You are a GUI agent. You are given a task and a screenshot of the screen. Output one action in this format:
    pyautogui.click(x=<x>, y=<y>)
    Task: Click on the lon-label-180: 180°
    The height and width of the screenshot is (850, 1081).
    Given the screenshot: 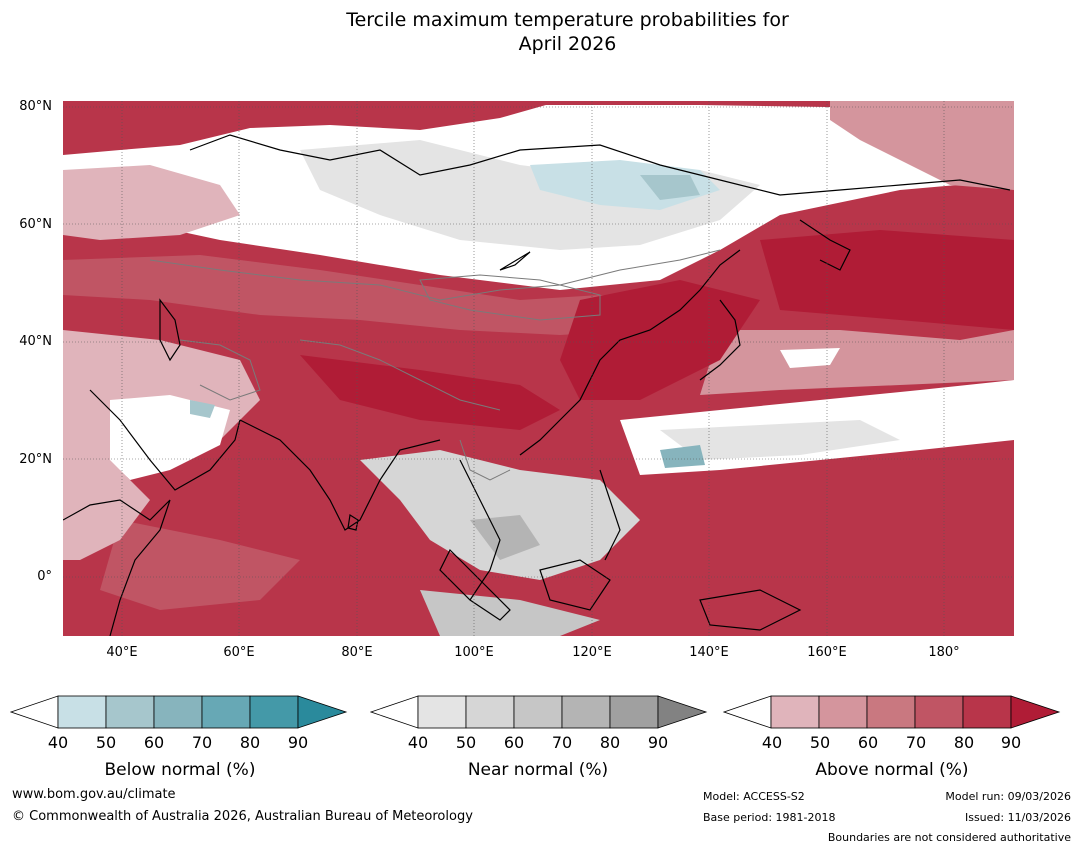 What is the action you would take?
    pyautogui.click(x=944, y=652)
    